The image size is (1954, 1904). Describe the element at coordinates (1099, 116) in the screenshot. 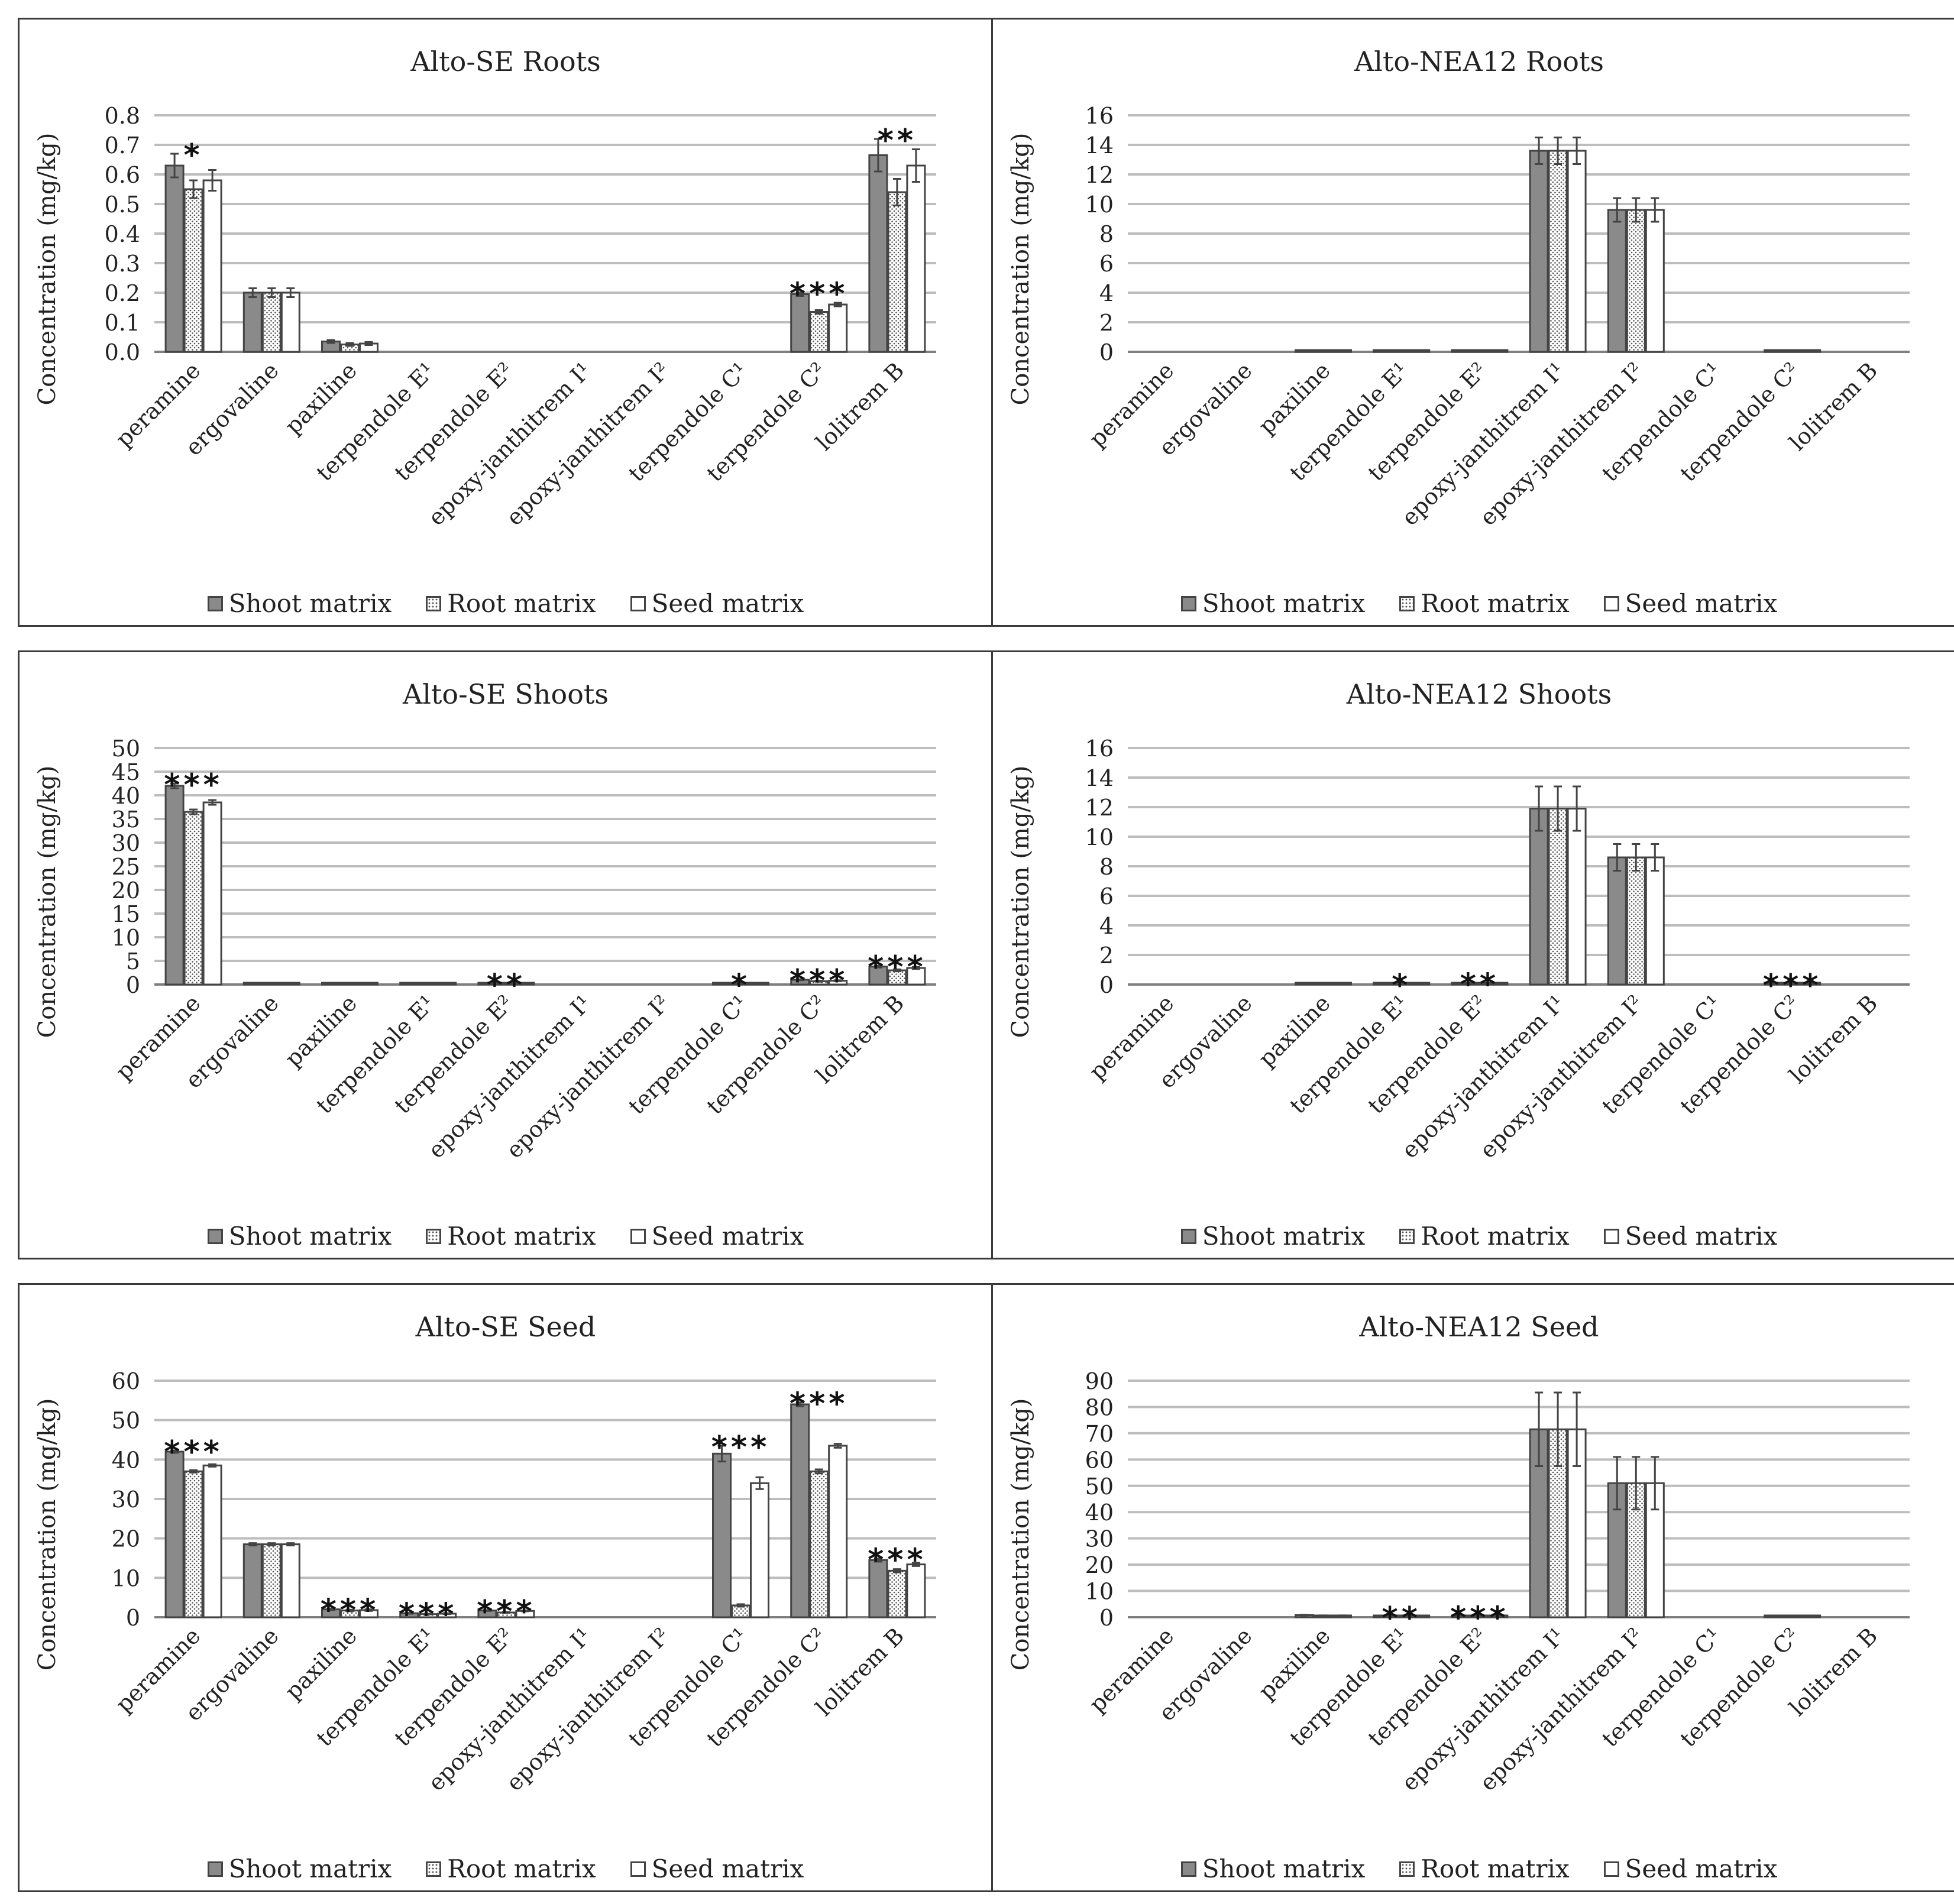

I see `y-tick-label: 16` at that location.